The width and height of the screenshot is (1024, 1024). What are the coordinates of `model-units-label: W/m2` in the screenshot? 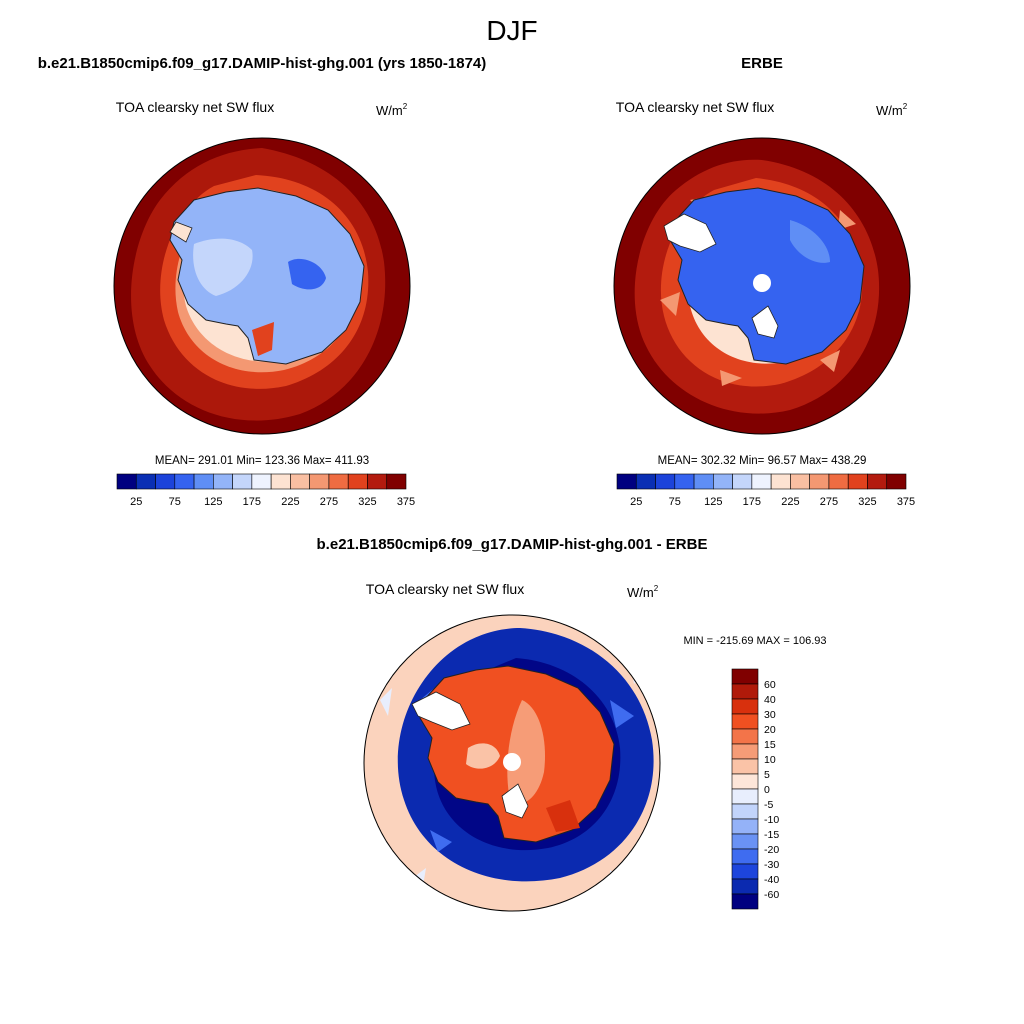 It's located at (392, 110).